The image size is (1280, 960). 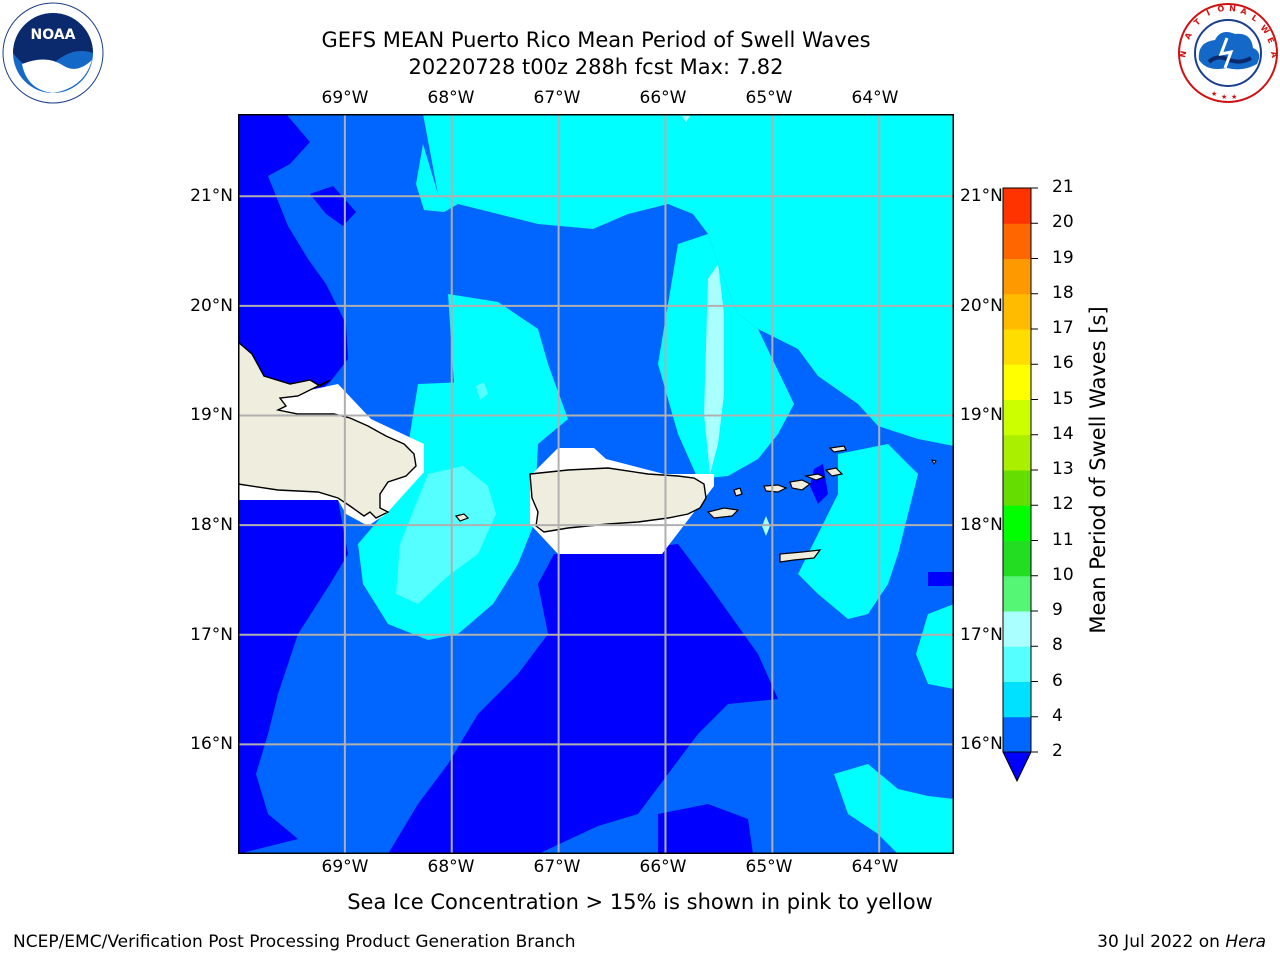 What do you see at coordinates (981, 525) in the screenshot?
I see `lat-label-right-18n: 18°N` at bounding box center [981, 525].